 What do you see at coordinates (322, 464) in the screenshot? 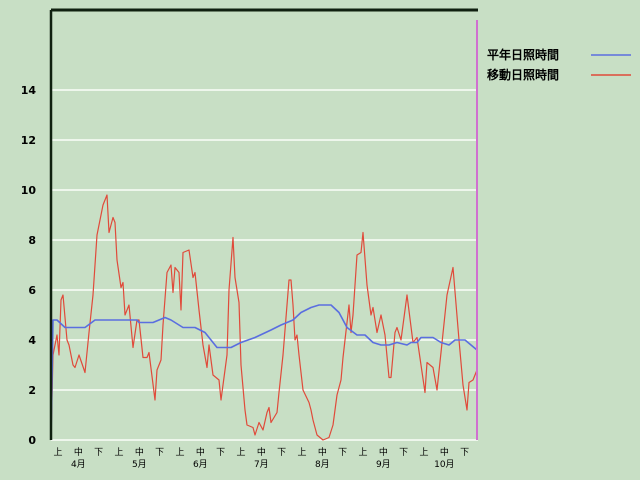
I see `x-month-label: 8月` at bounding box center [322, 464].